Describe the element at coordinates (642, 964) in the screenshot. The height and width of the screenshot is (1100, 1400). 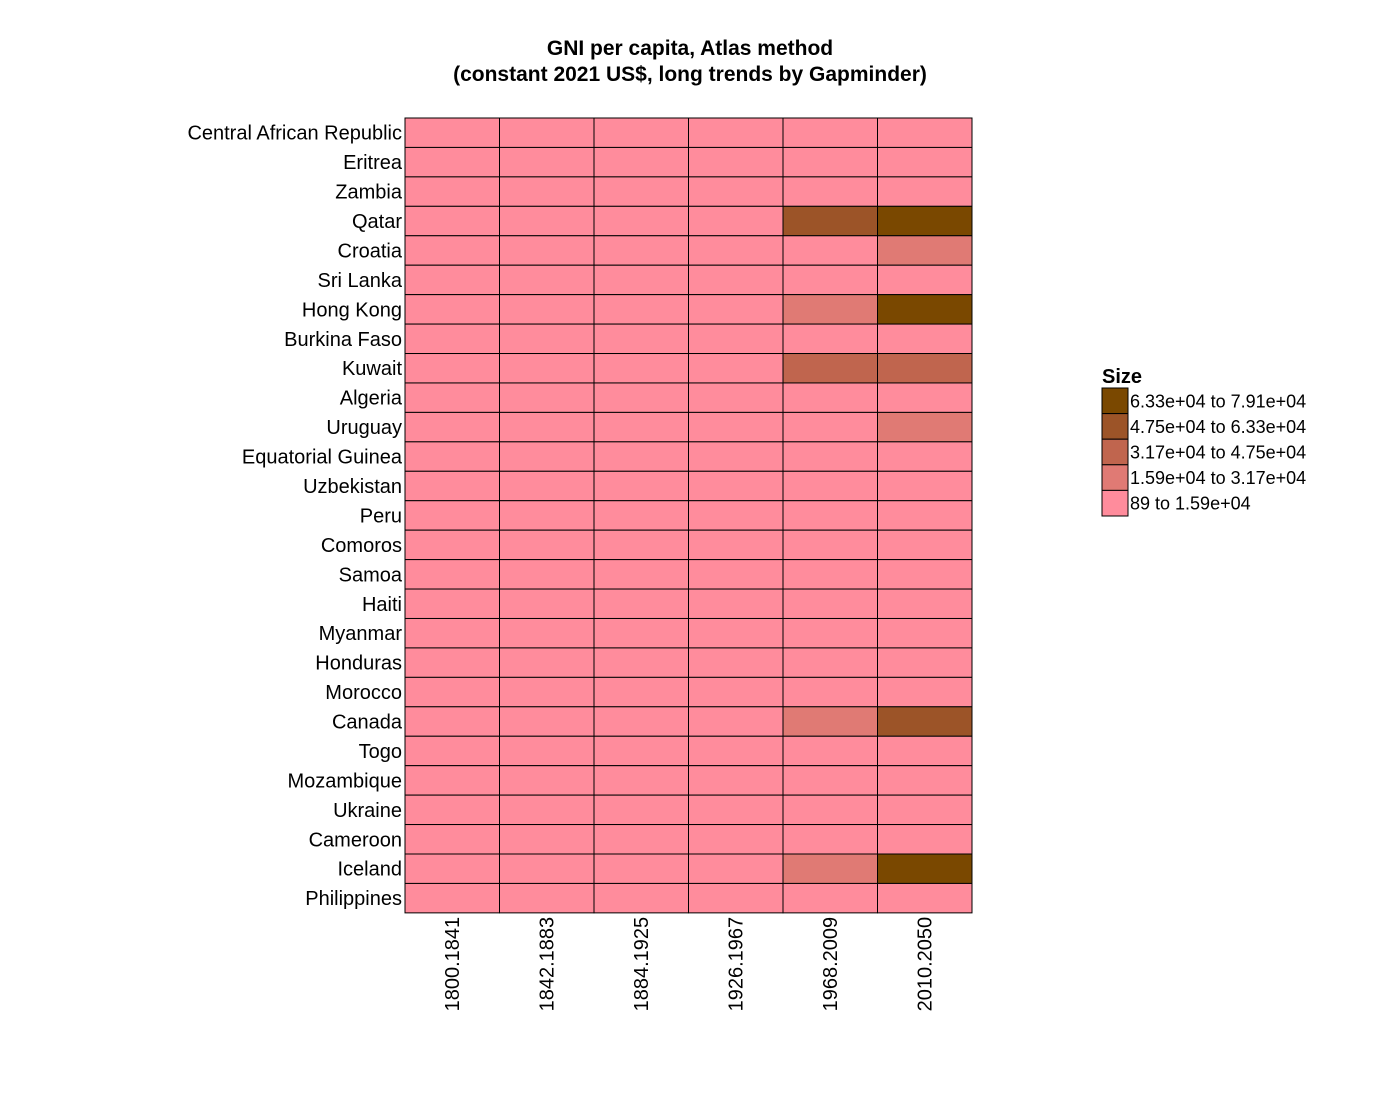
I see `column-label: 1884.1925` at that location.